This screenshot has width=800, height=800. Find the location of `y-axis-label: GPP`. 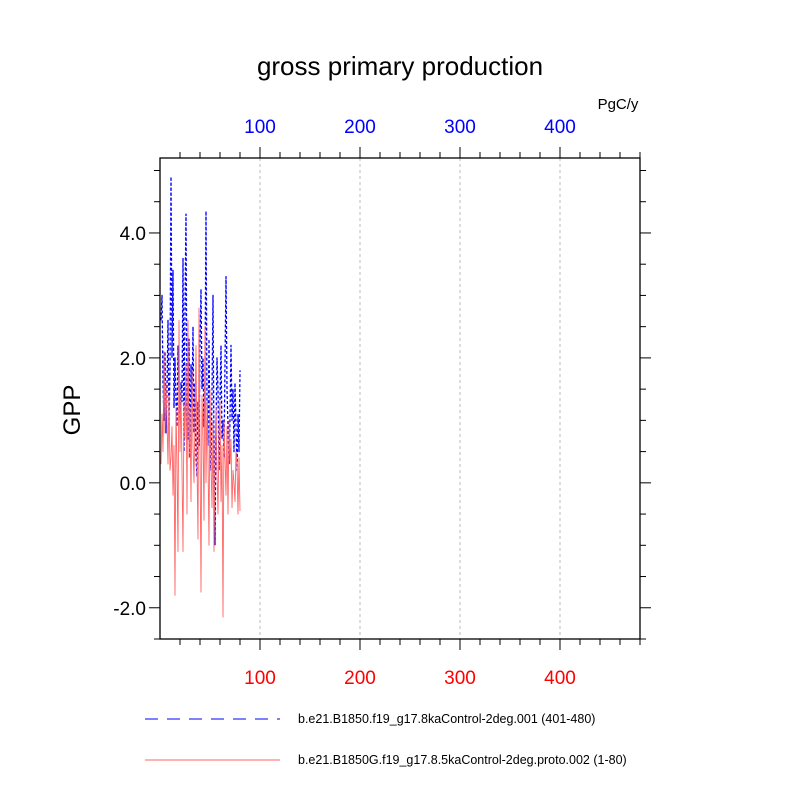

y-axis-label: GPP is located at coordinates (72, 410).